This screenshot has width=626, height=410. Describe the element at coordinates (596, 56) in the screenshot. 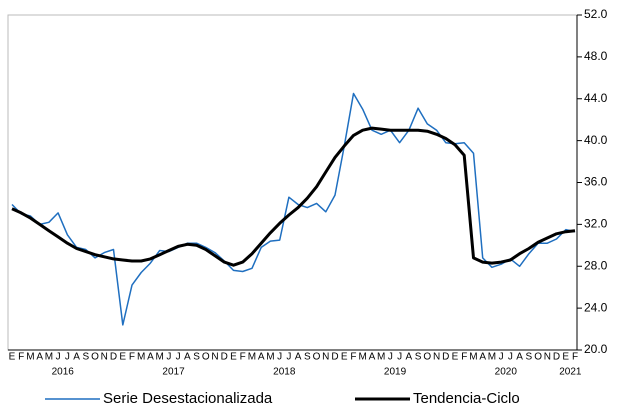

I see `y-tick-label: 48.0` at that location.